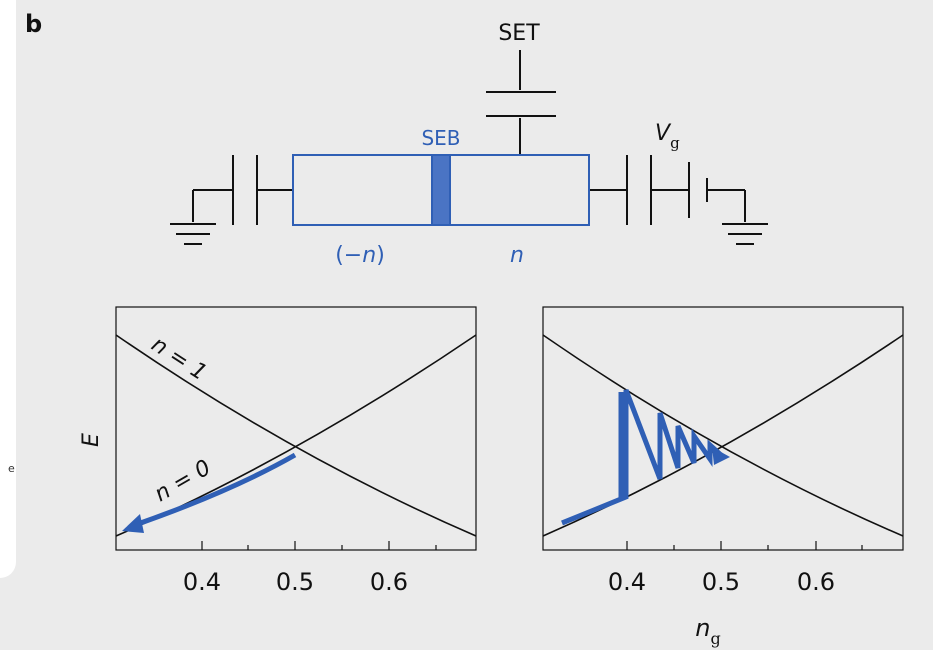  What do you see at coordinates (707, 631) in the screenshot?
I see `right-xlabel: ng` at bounding box center [707, 631].